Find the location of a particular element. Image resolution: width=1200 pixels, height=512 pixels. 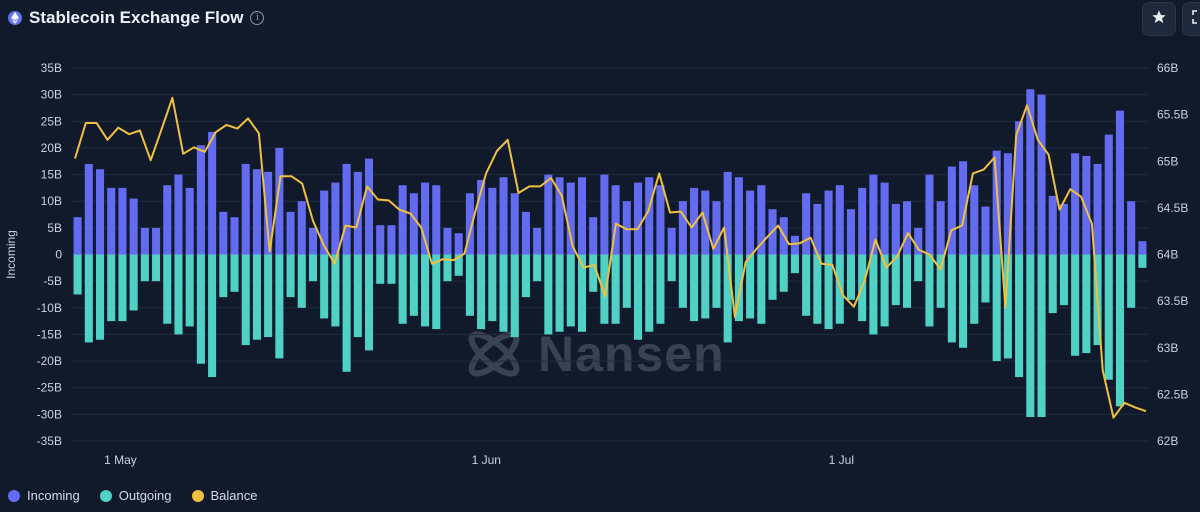

legend-item-outgoing: Outgoing is located at coordinates (135, 495).